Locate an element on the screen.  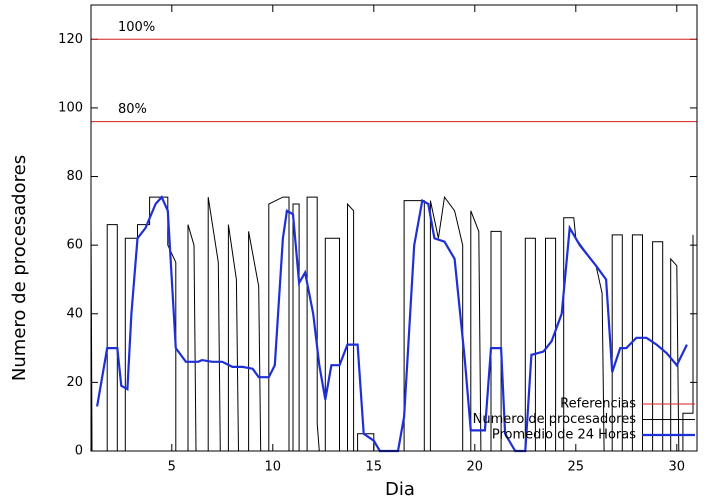
y-axis-title: Numero de procesadores is located at coordinates (19, 268).